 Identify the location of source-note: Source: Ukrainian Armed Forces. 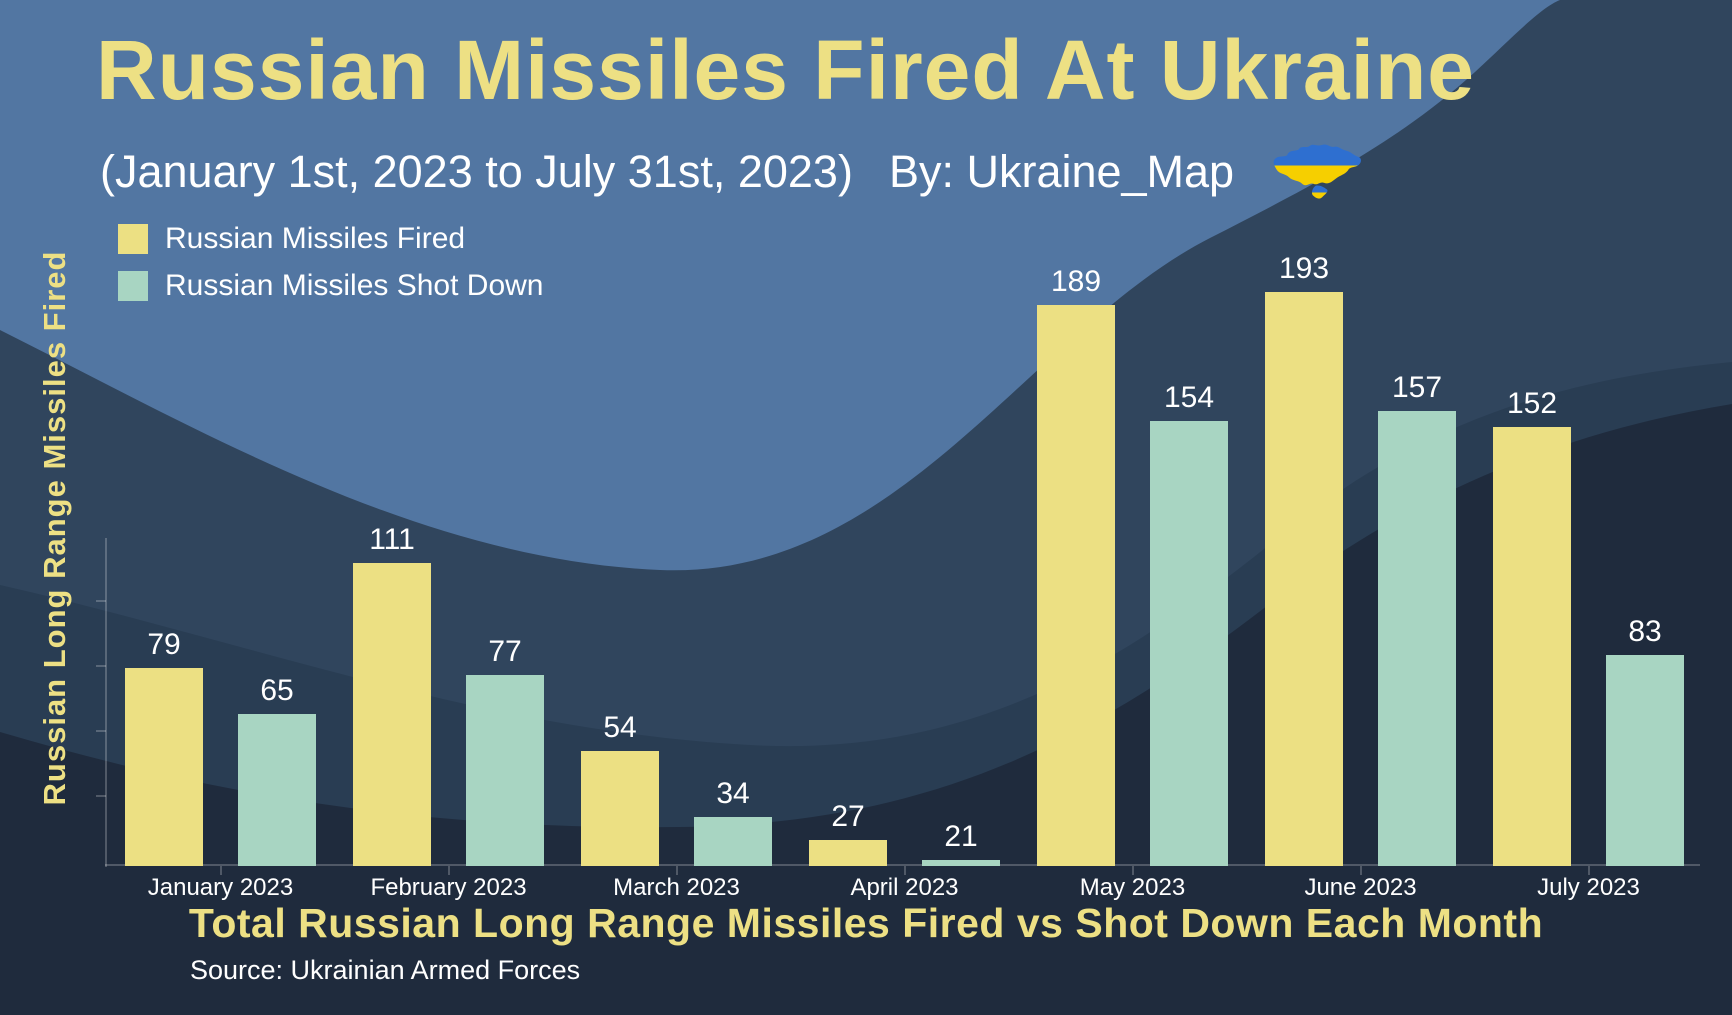
(385, 970).